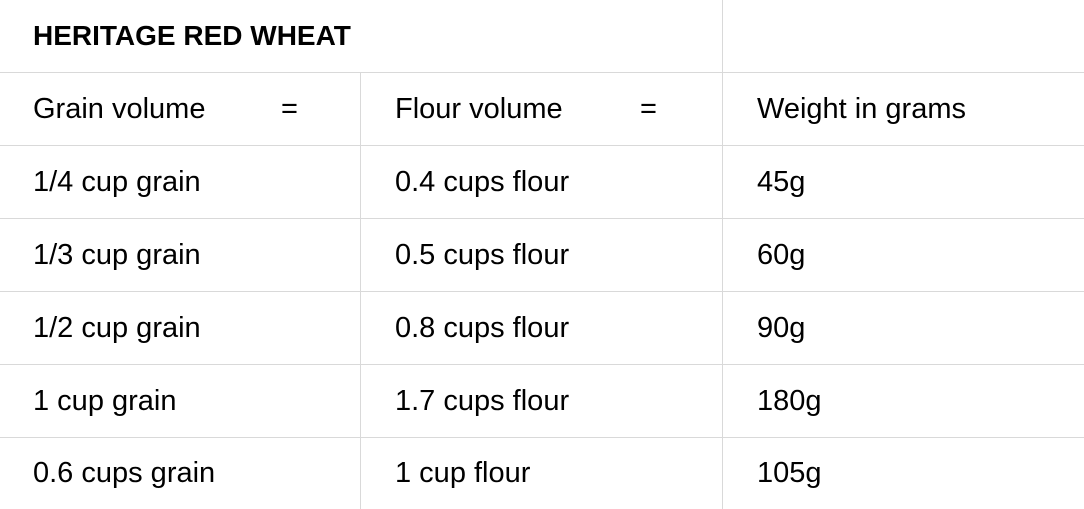 The image size is (1084, 509). I want to click on table-row: 1/4 cup grain 0.4 cups flour 45g, so click(542, 181).